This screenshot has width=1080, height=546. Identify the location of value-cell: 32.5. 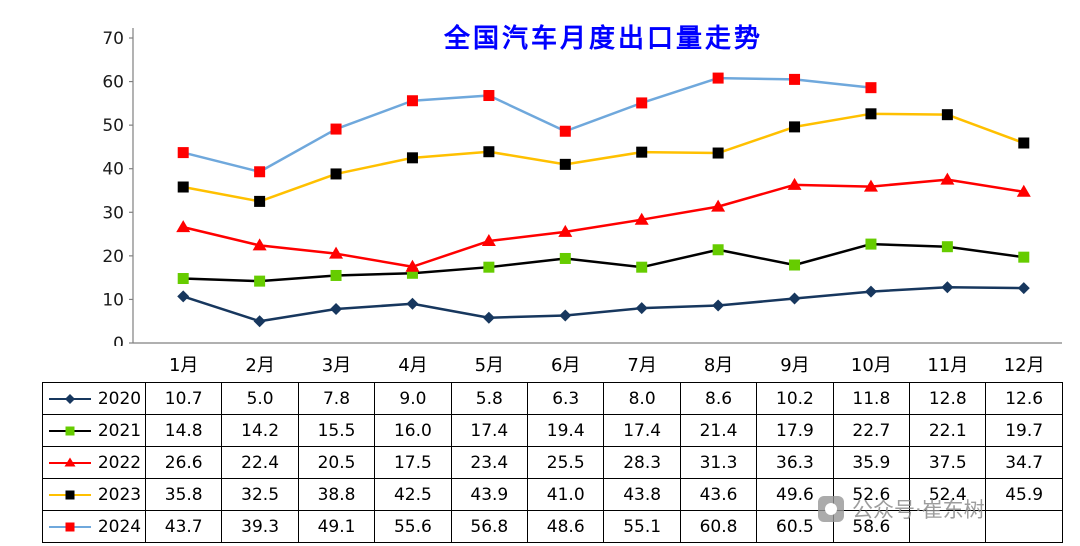
(260, 494).